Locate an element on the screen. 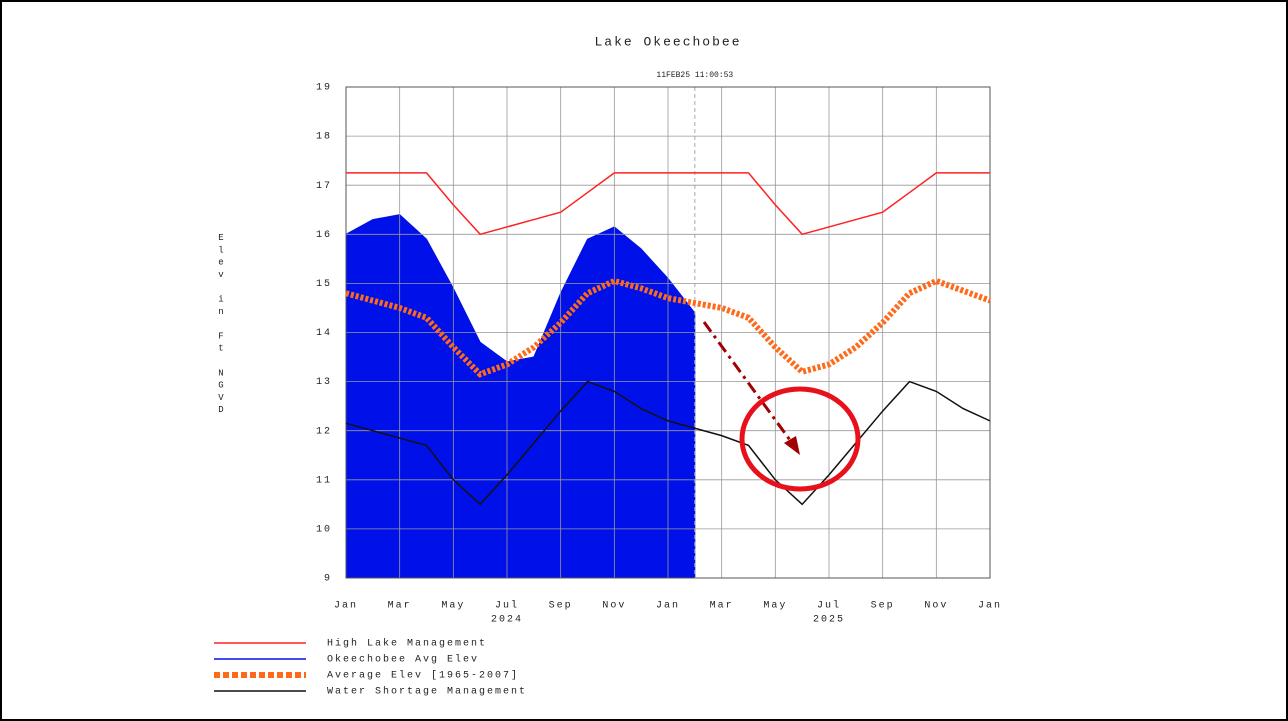 The width and height of the screenshot is (1288, 721). y-tick-label: 11 is located at coordinates (324, 480).